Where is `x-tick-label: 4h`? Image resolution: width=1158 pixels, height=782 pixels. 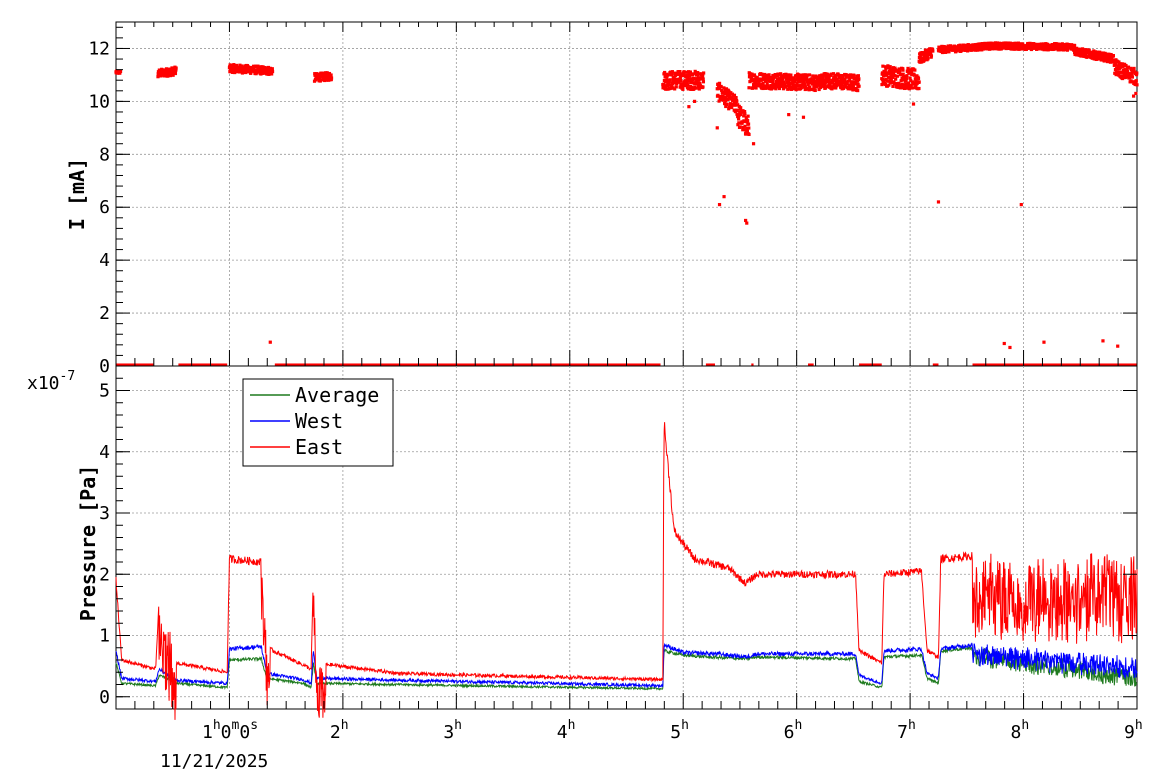 x-tick-label: 4h is located at coordinates (566, 730).